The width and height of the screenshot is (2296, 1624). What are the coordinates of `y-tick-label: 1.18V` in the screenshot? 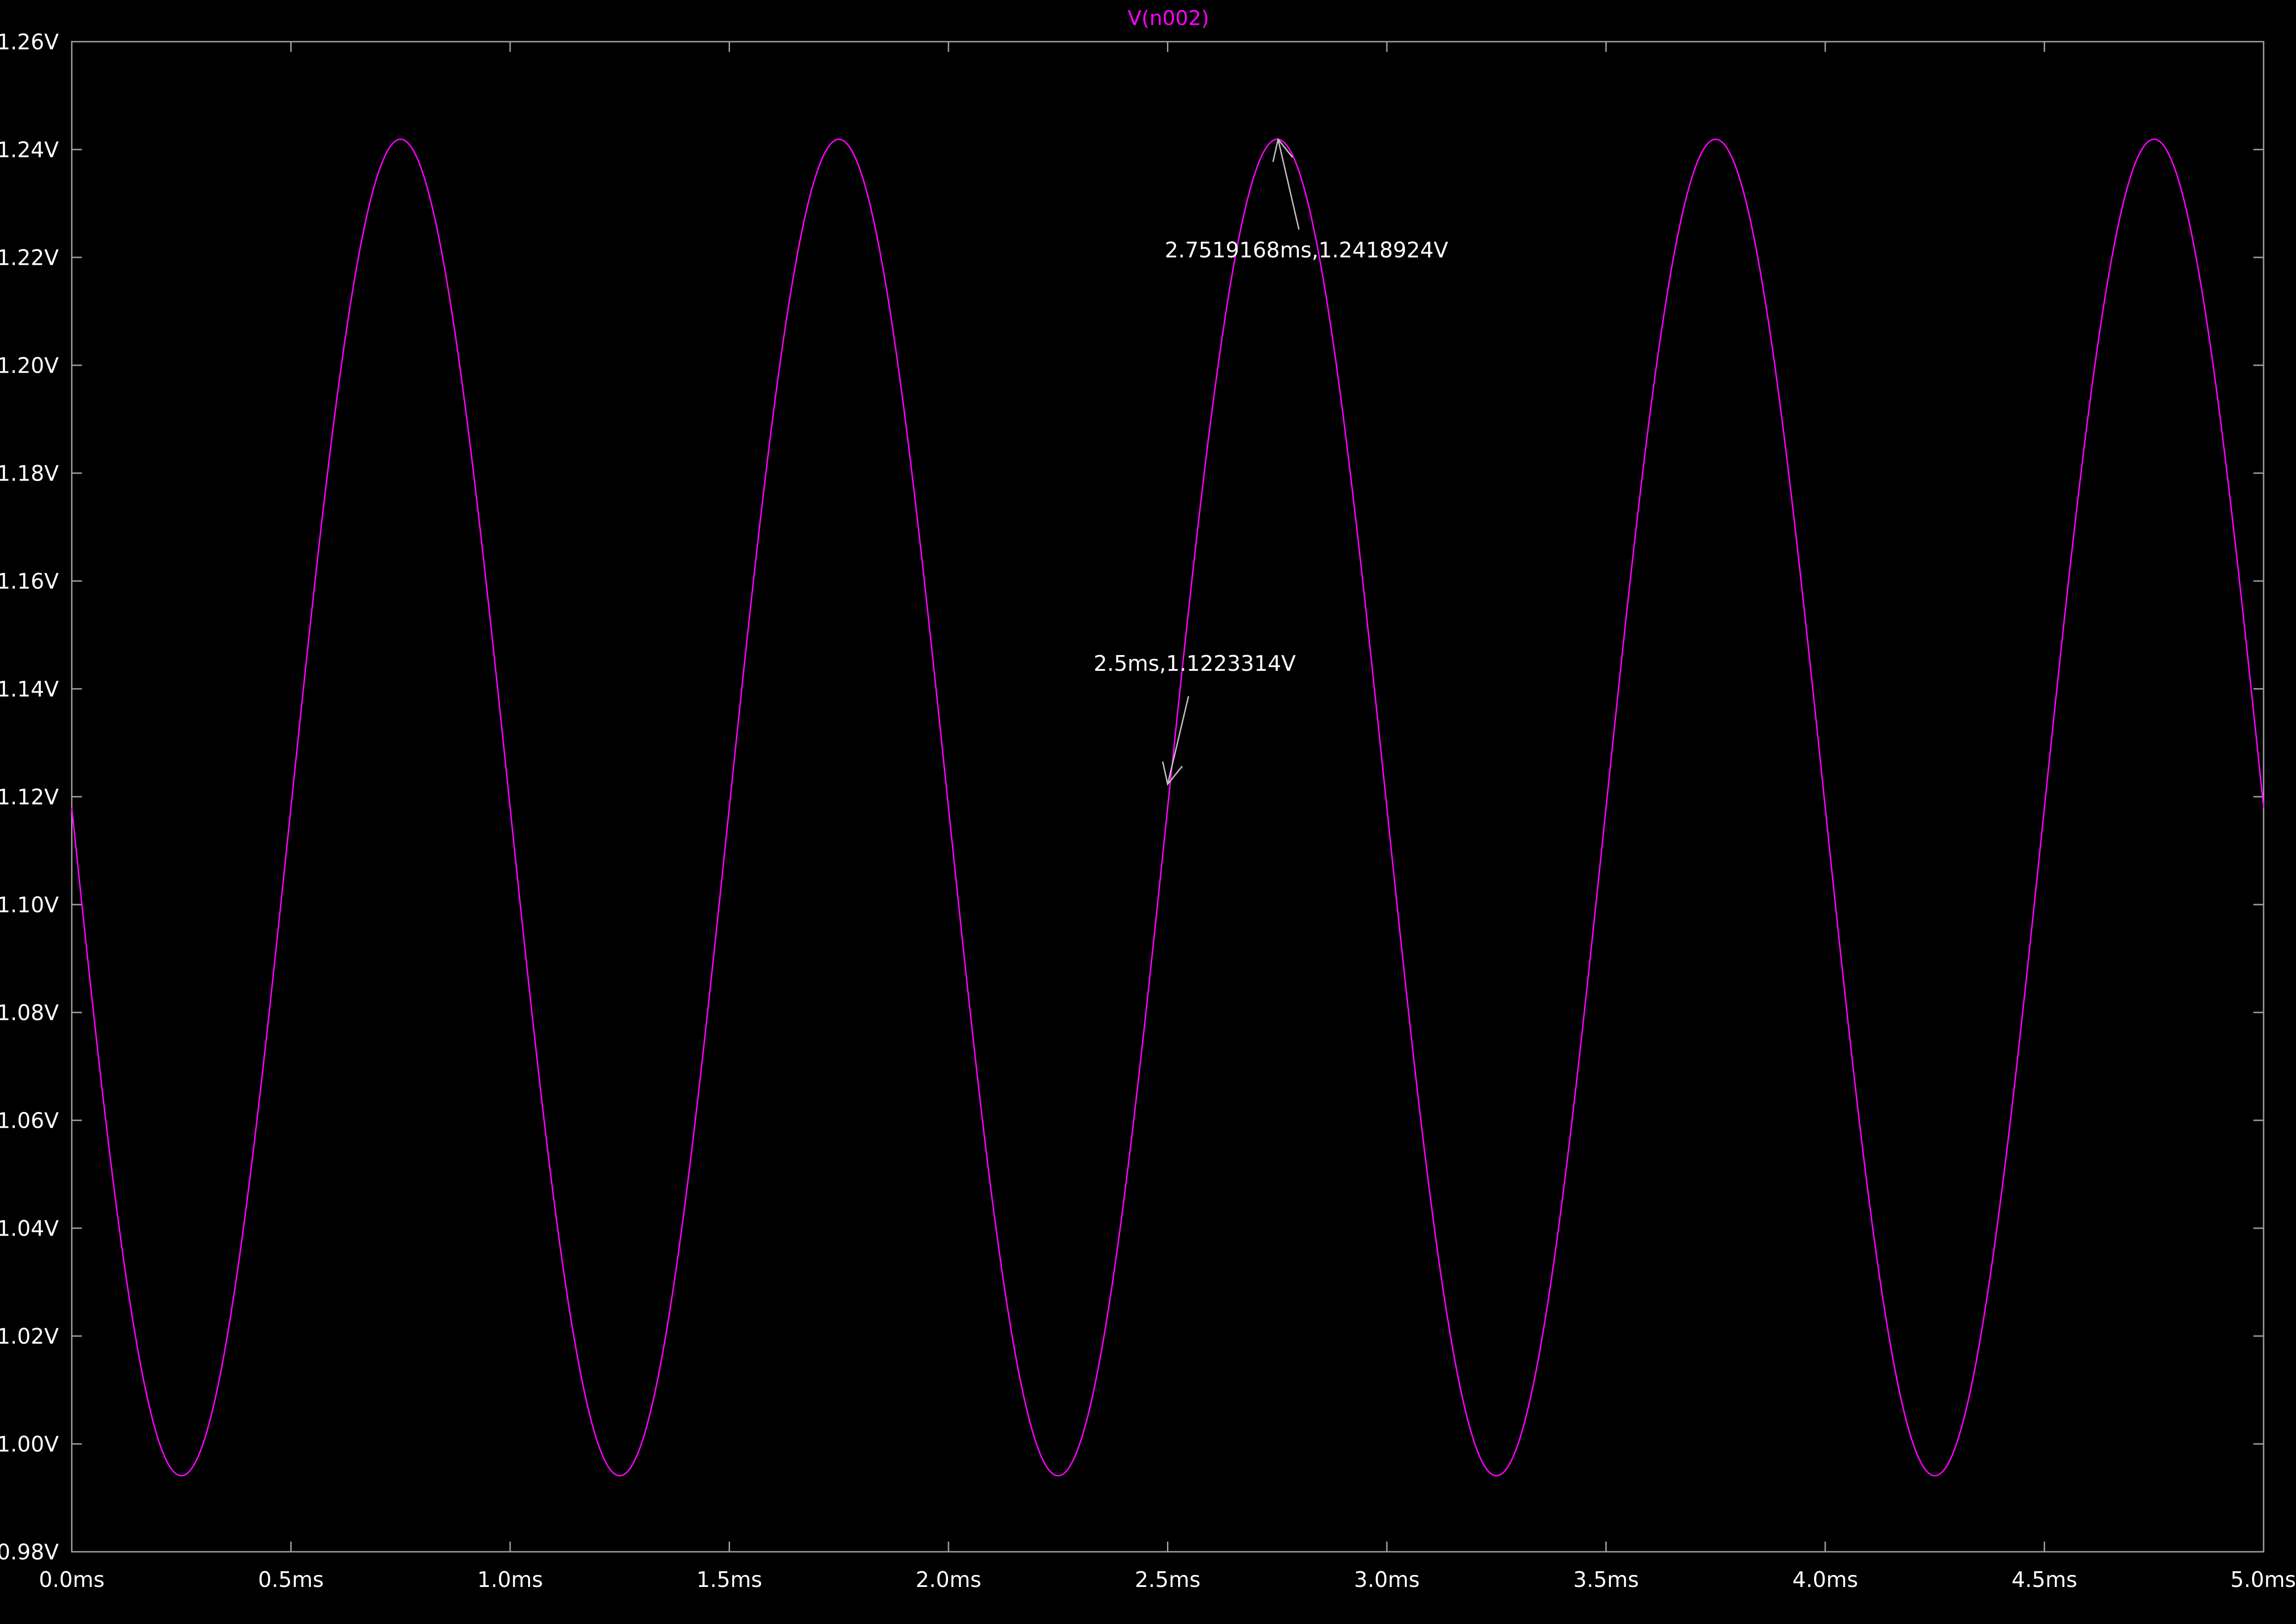 It's located at (29, 473).